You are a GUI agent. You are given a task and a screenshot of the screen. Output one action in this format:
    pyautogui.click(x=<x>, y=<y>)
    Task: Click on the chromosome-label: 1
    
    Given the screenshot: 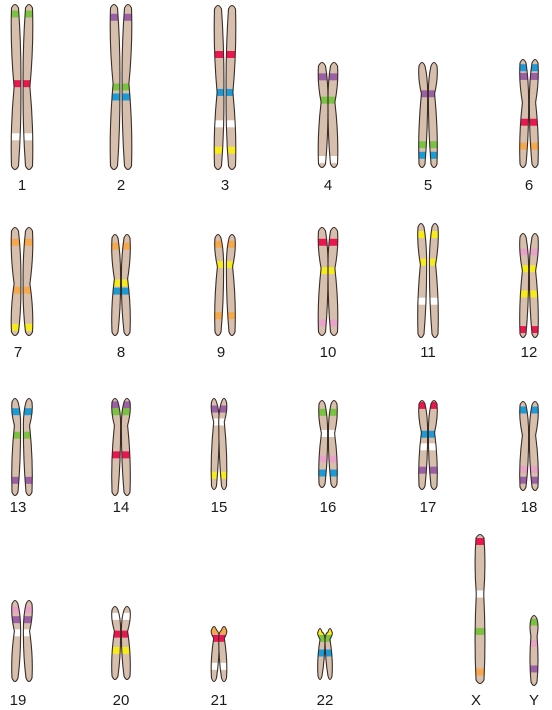 What is the action you would take?
    pyautogui.click(x=22, y=185)
    